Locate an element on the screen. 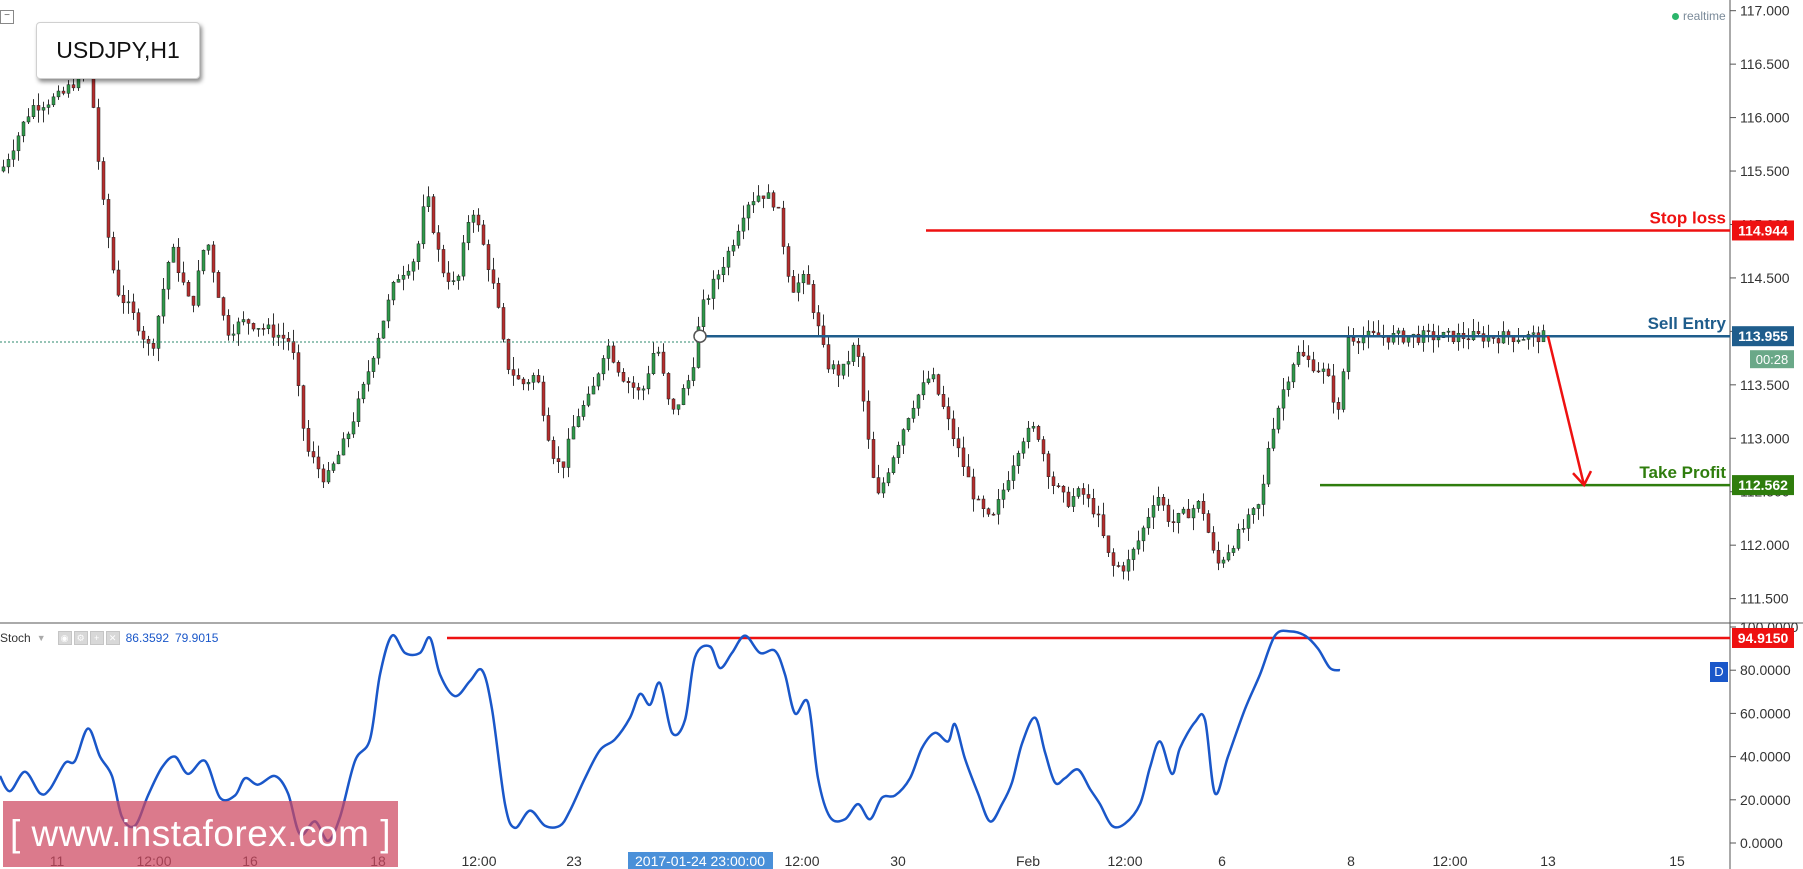 This screenshot has width=1803, height=869. price-tick-label: 114.500 is located at coordinates (1765, 278).